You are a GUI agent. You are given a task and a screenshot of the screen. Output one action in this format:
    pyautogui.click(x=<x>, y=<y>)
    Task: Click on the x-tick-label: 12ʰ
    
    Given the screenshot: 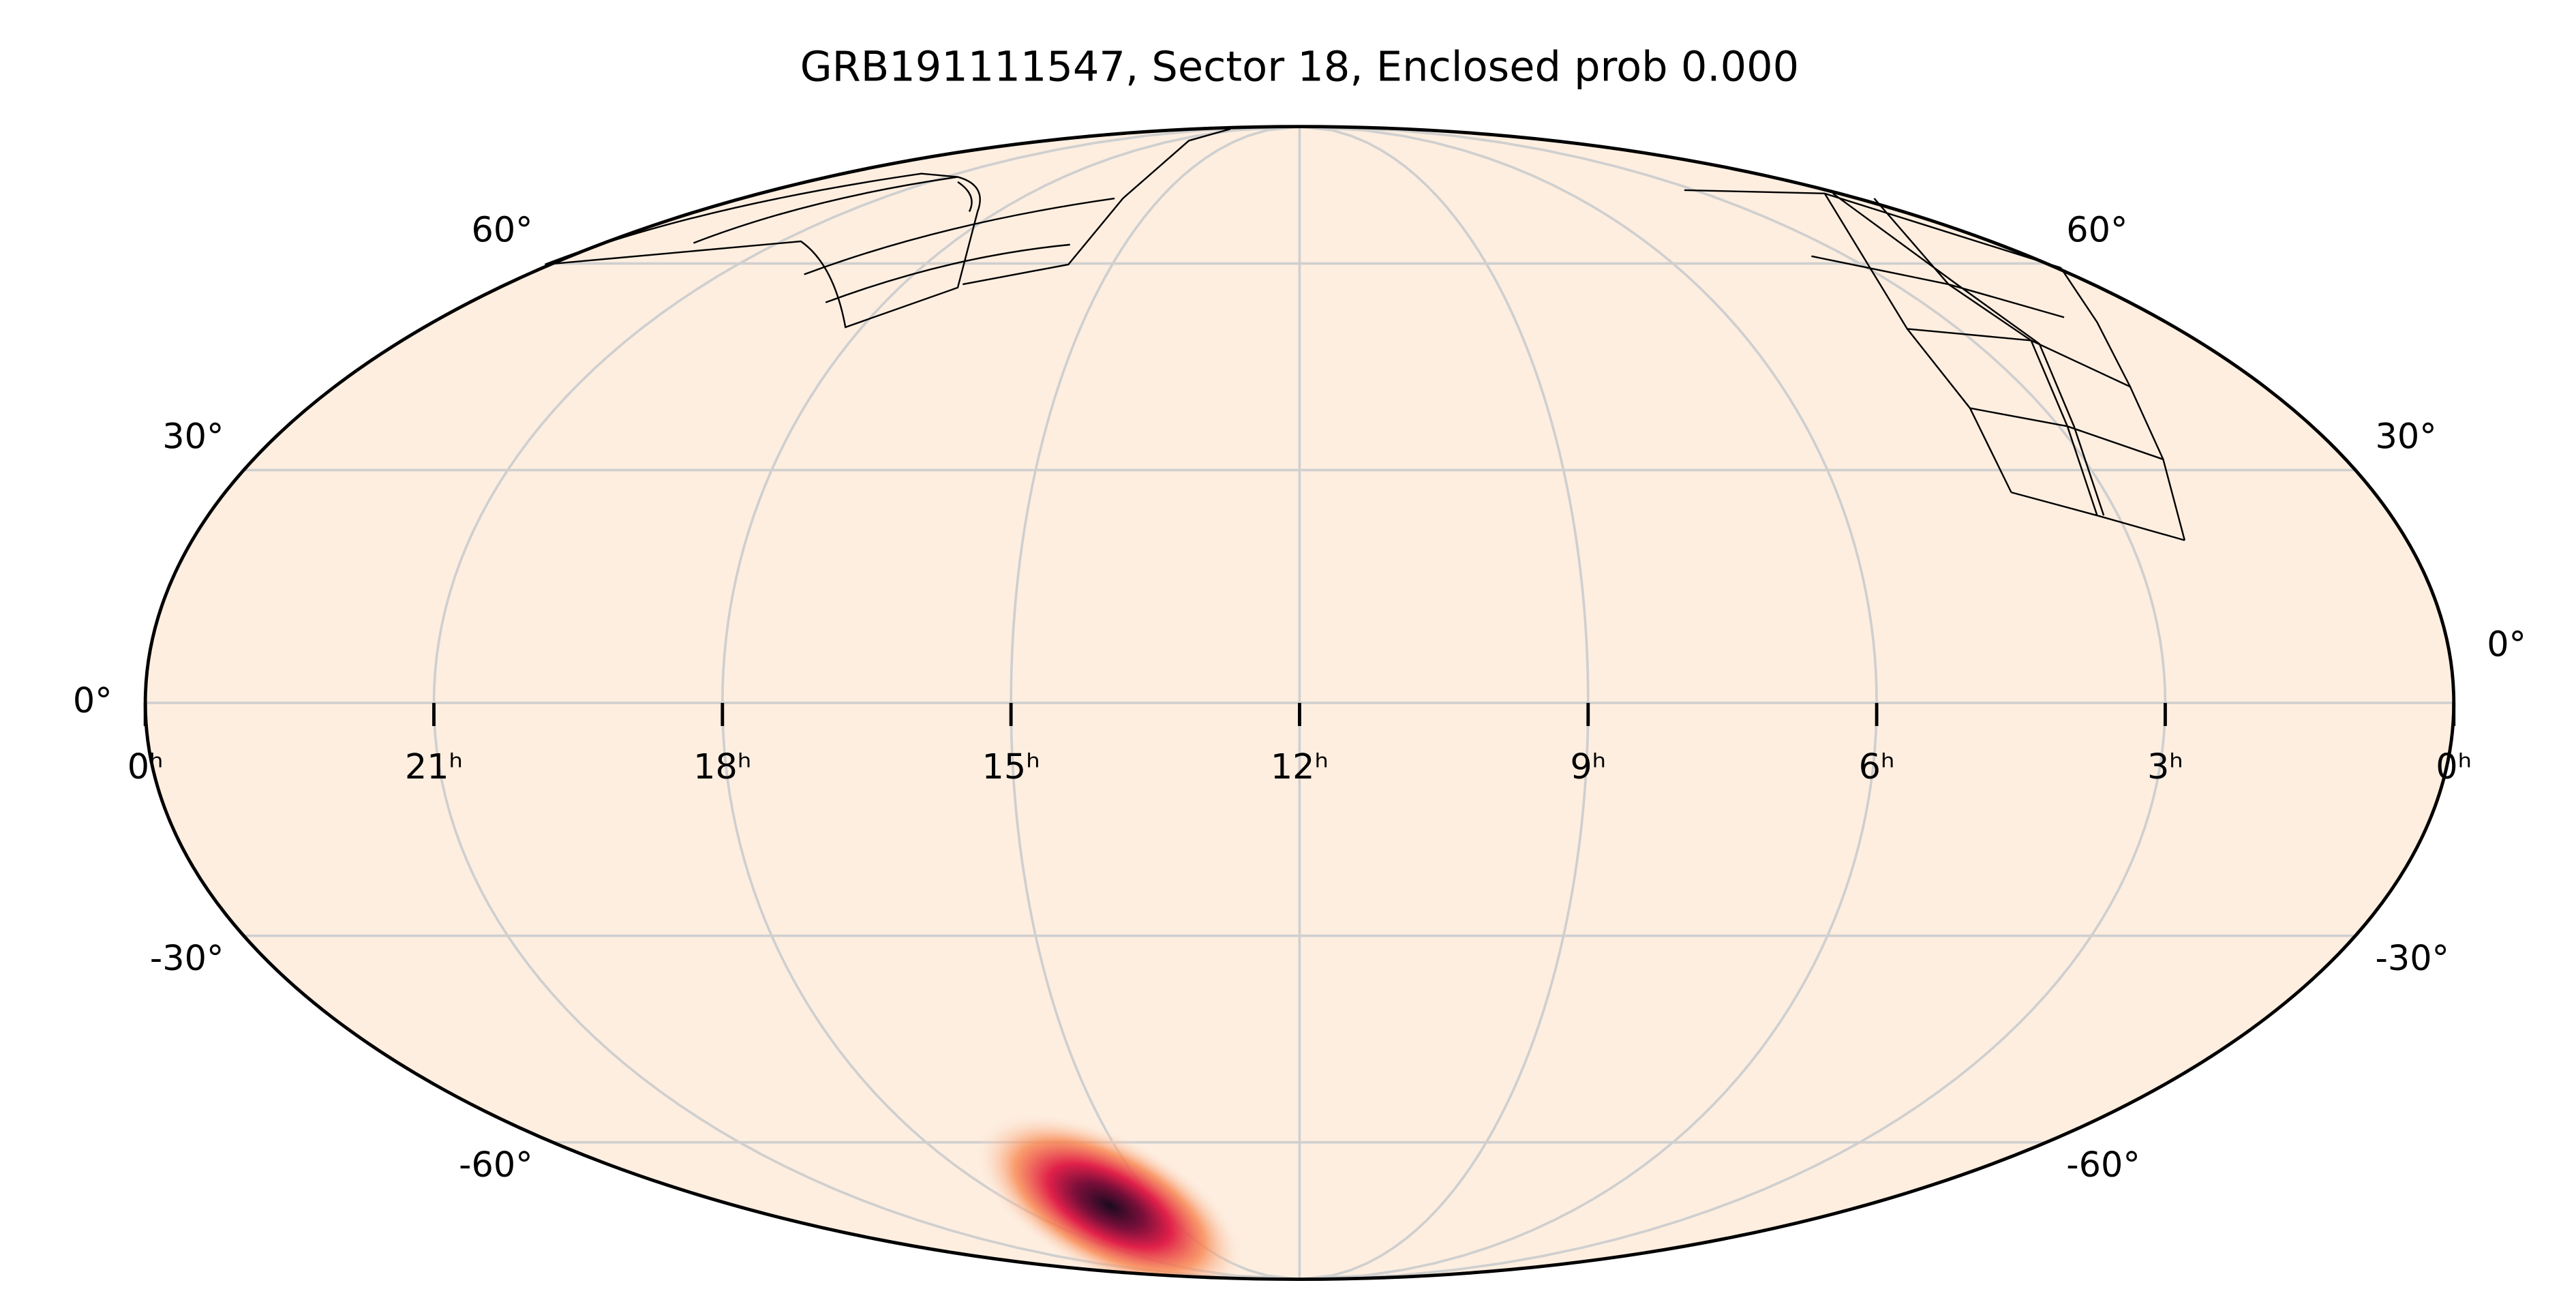 What is the action you would take?
    pyautogui.click(x=1300, y=766)
    